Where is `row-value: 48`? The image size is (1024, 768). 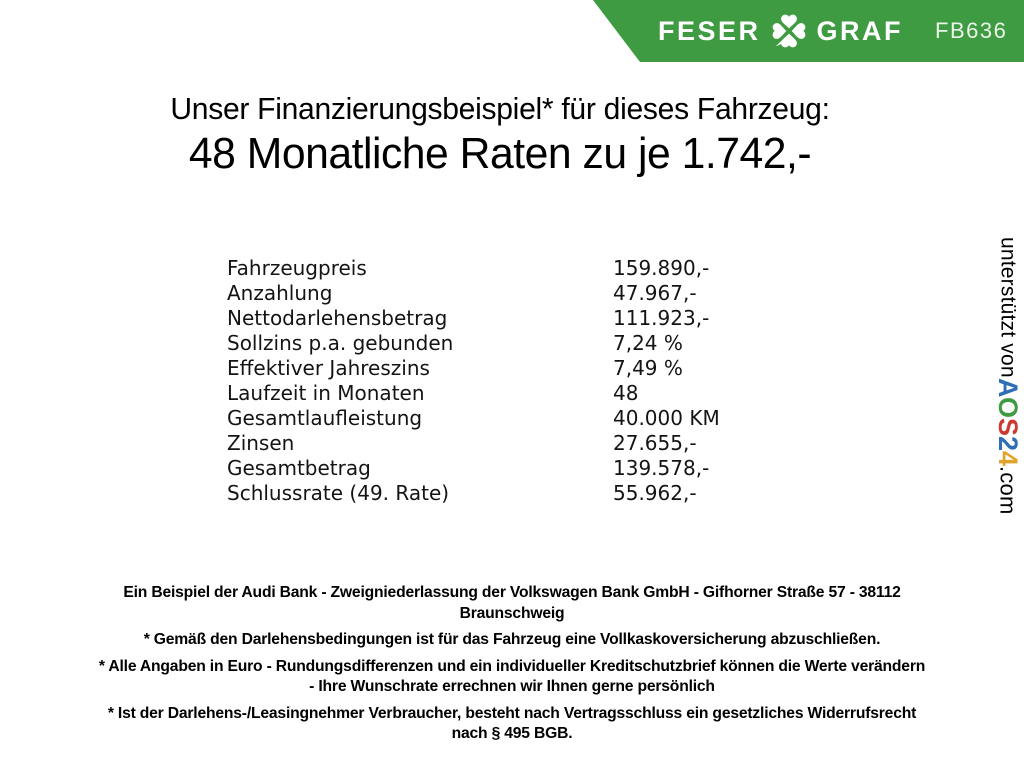 row-value: 48 is located at coordinates (626, 393).